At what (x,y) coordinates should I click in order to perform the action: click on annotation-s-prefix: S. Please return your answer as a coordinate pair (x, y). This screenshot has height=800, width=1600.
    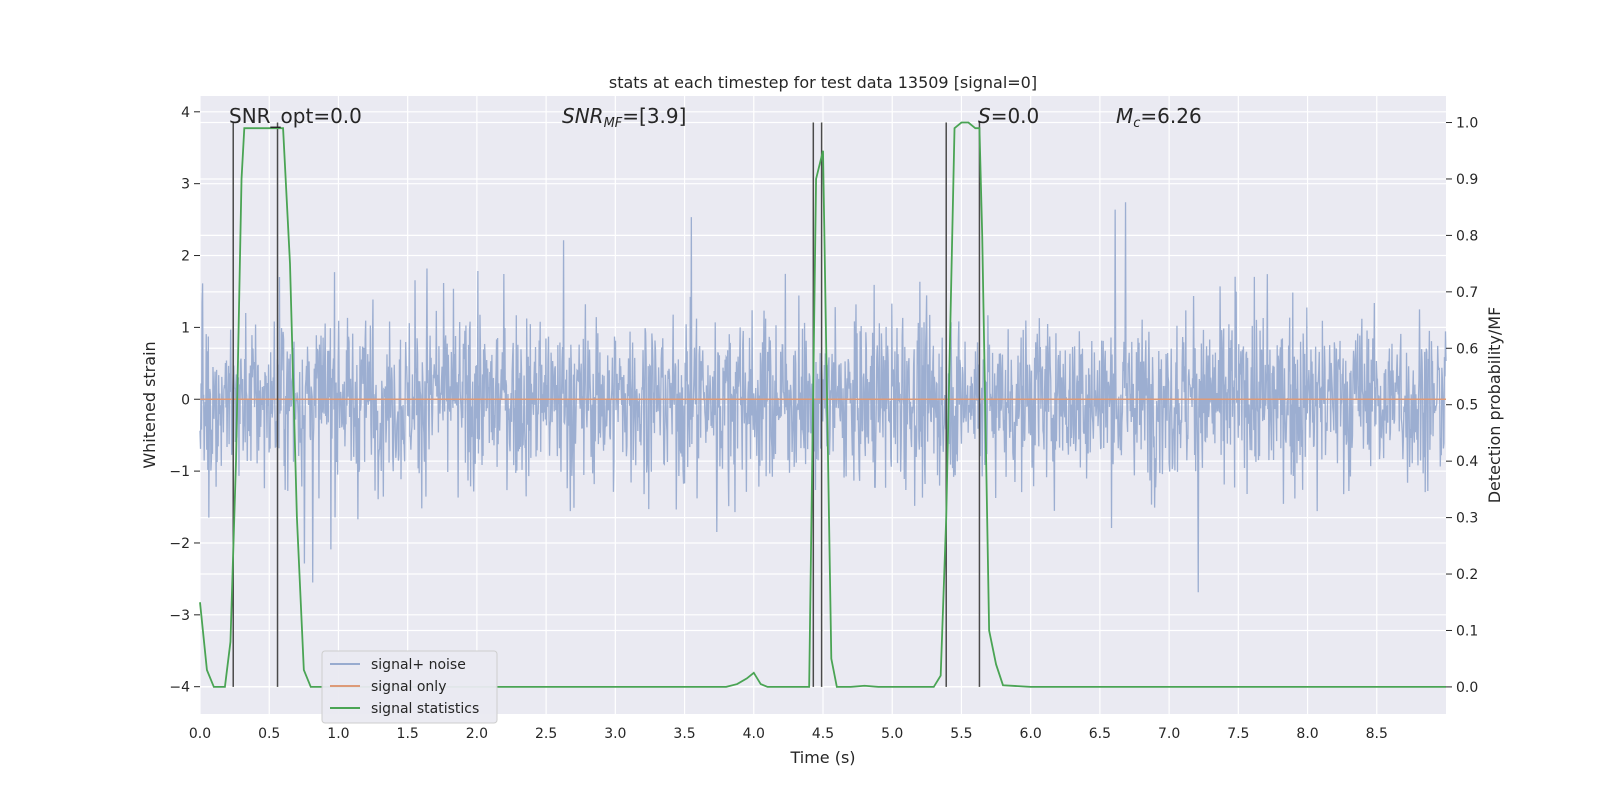
    Looking at the image, I should click on (984, 116).